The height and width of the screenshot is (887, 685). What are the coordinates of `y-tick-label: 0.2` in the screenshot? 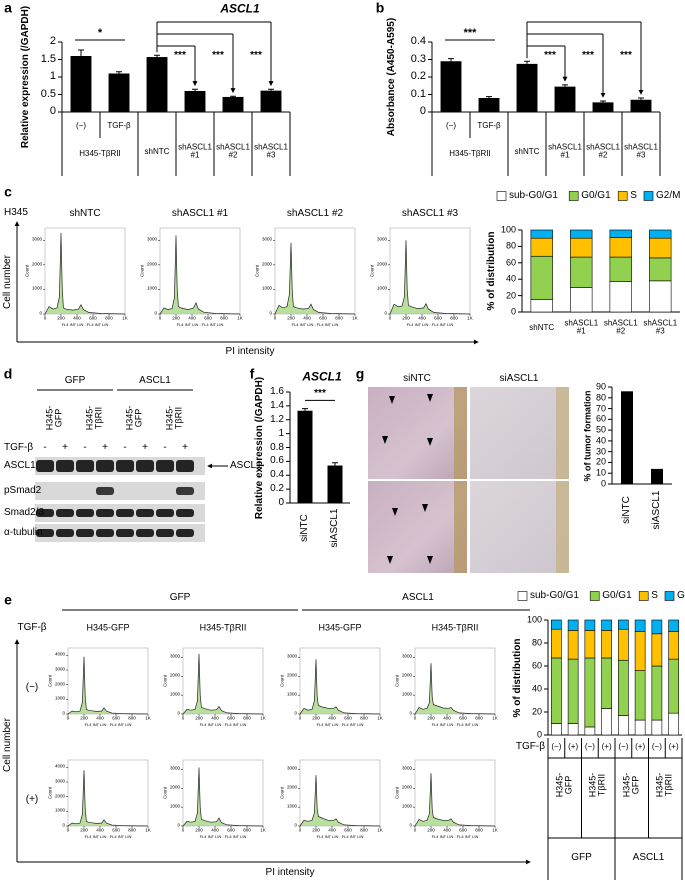 It's located at (277, 488).